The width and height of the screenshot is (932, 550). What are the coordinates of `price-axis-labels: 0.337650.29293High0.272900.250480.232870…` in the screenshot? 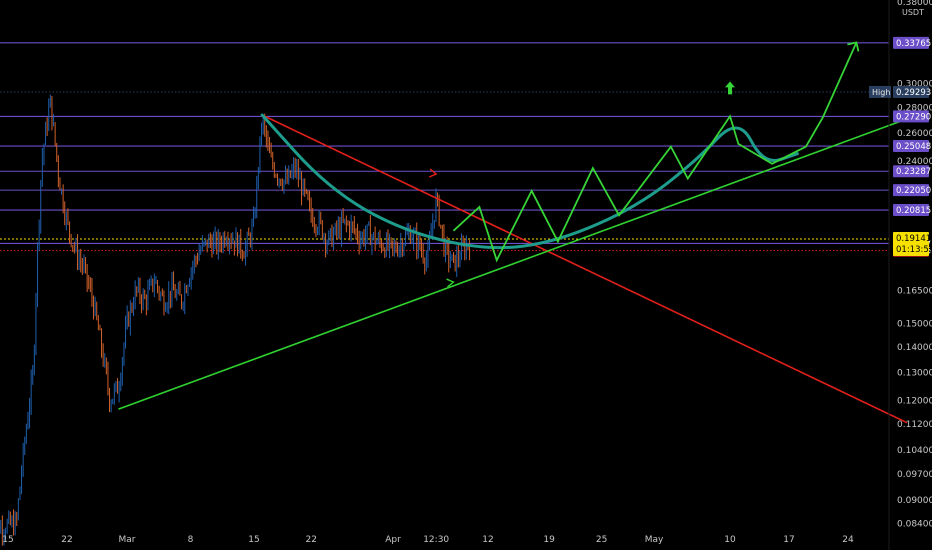 It's located at (900, 146).